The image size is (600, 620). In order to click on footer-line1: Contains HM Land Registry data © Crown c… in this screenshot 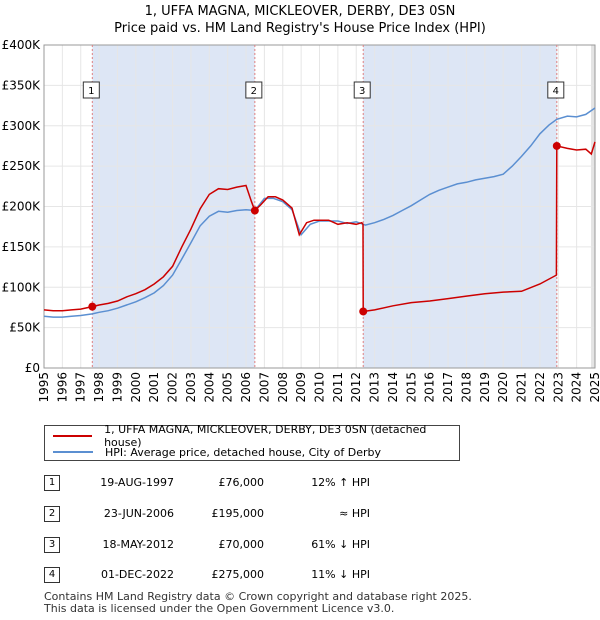, I will do `click(258, 596)`.